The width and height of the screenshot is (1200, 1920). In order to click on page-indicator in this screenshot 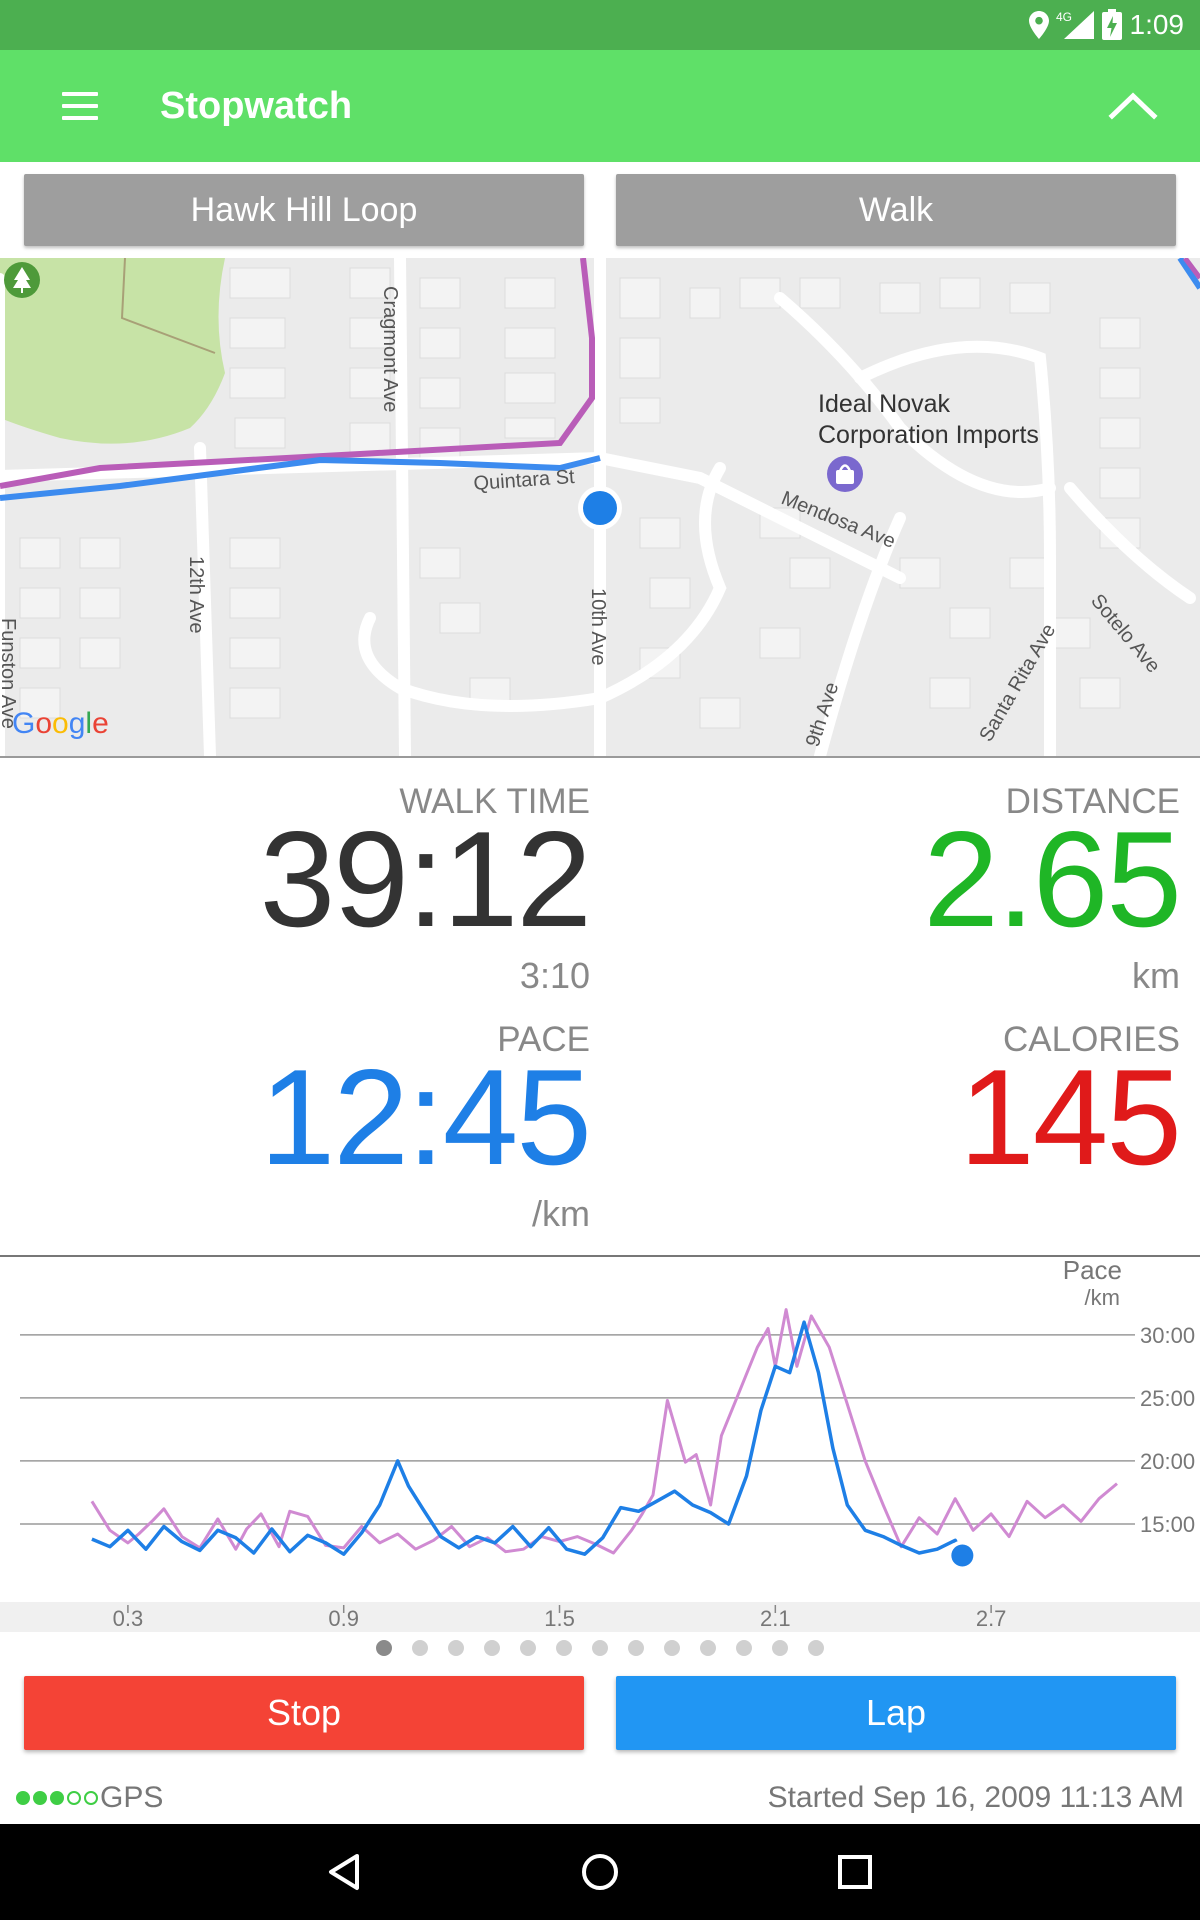, I will do `click(600, 1650)`.